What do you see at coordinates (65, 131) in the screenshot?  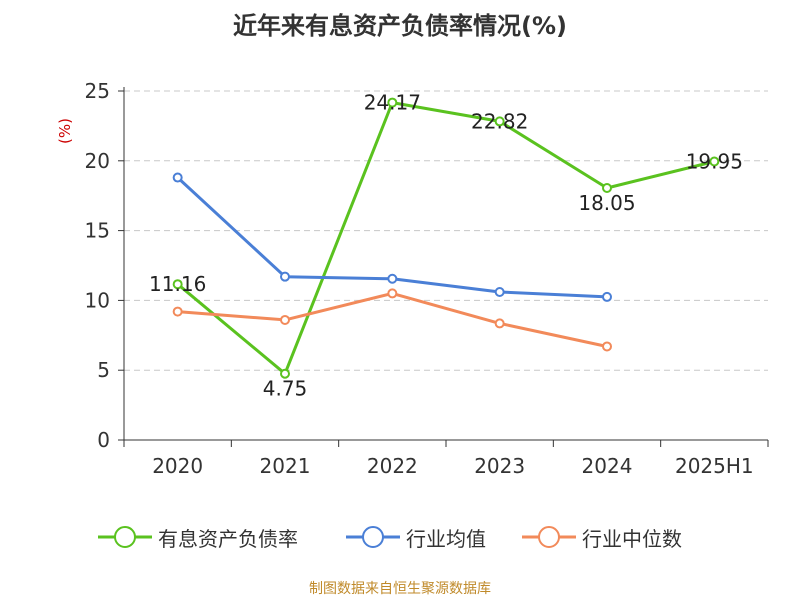 I see `y-axis-label: (%)` at bounding box center [65, 131].